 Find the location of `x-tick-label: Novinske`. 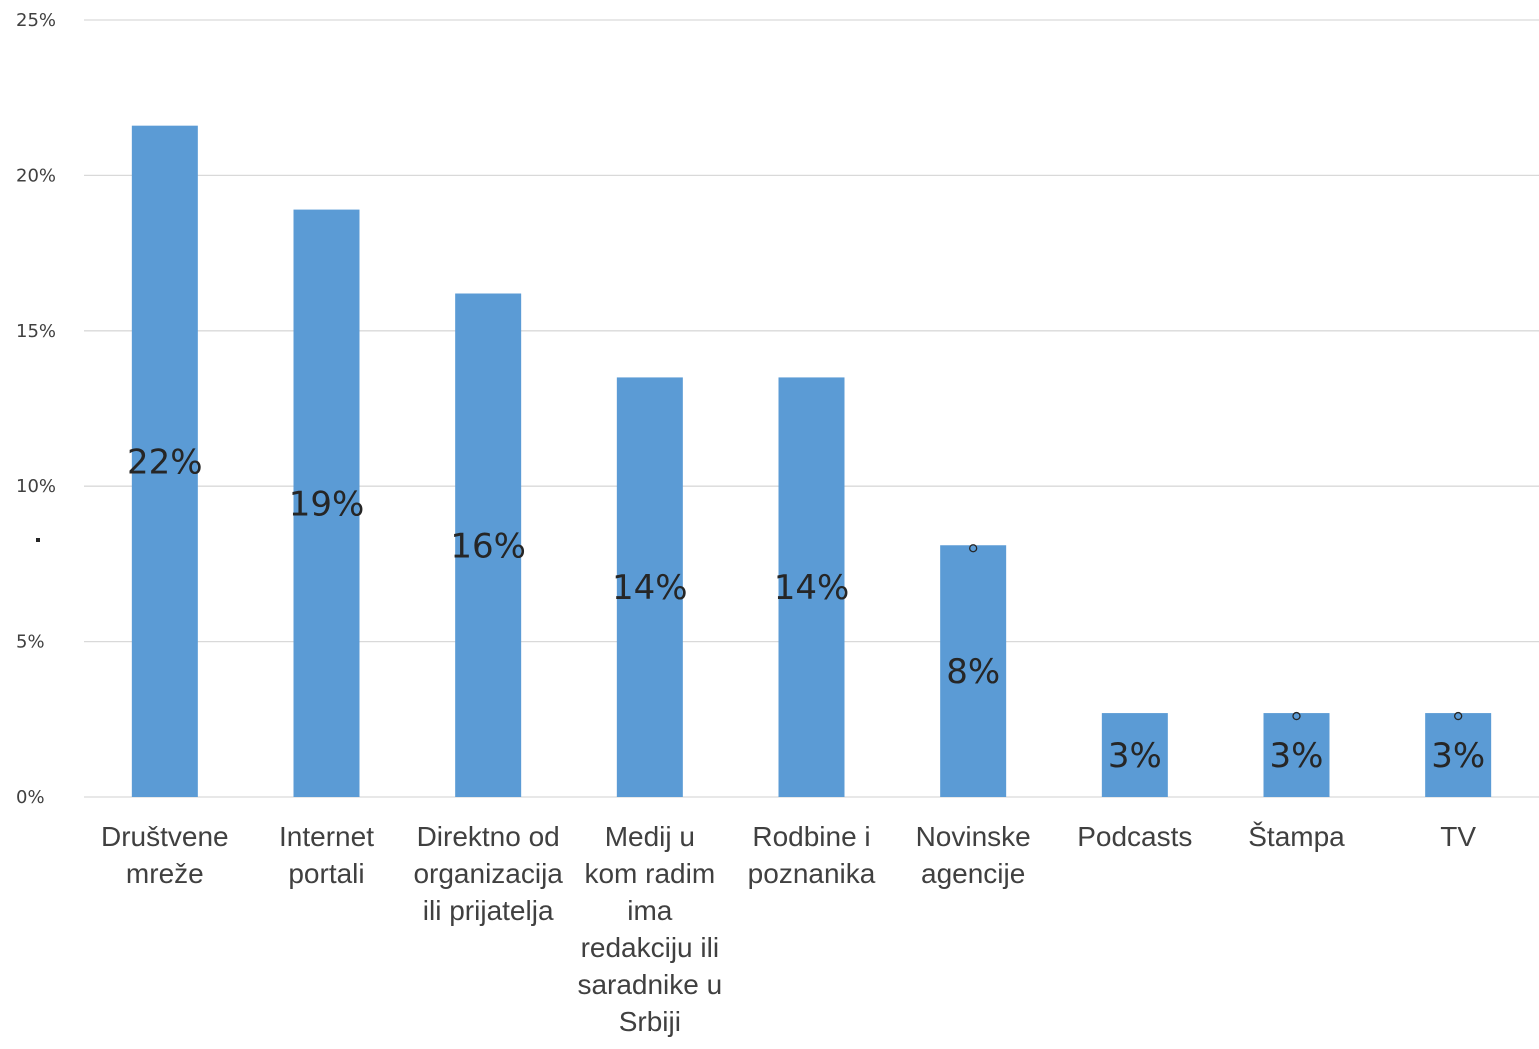

x-tick-label: Novinske is located at coordinates (973, 836).